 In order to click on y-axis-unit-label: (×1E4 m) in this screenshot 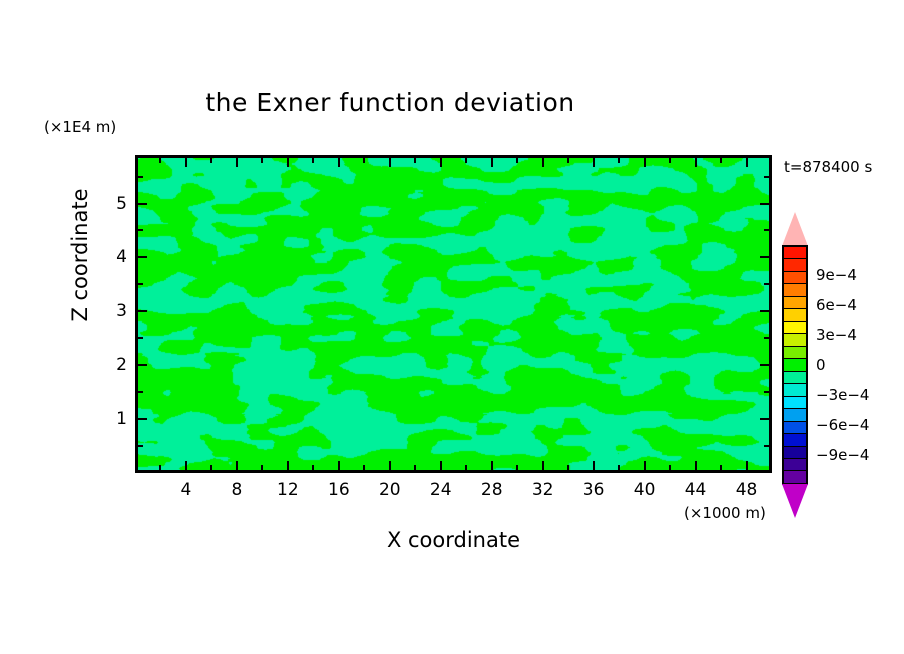, I will do `click(80, 127)`.